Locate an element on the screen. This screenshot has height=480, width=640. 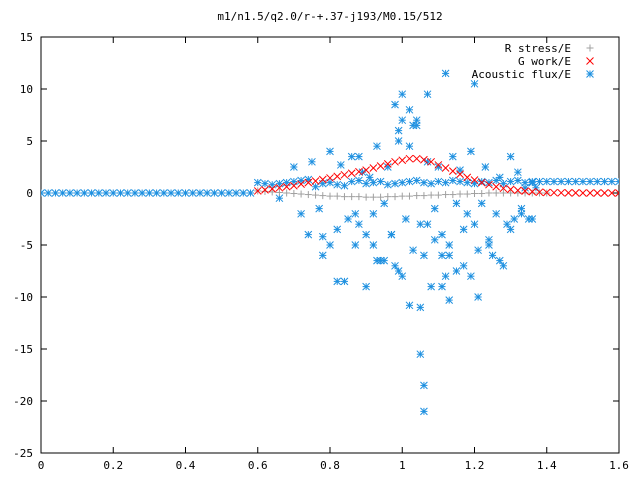
x-tick-label: 1 is located at coordinates (402, 465).